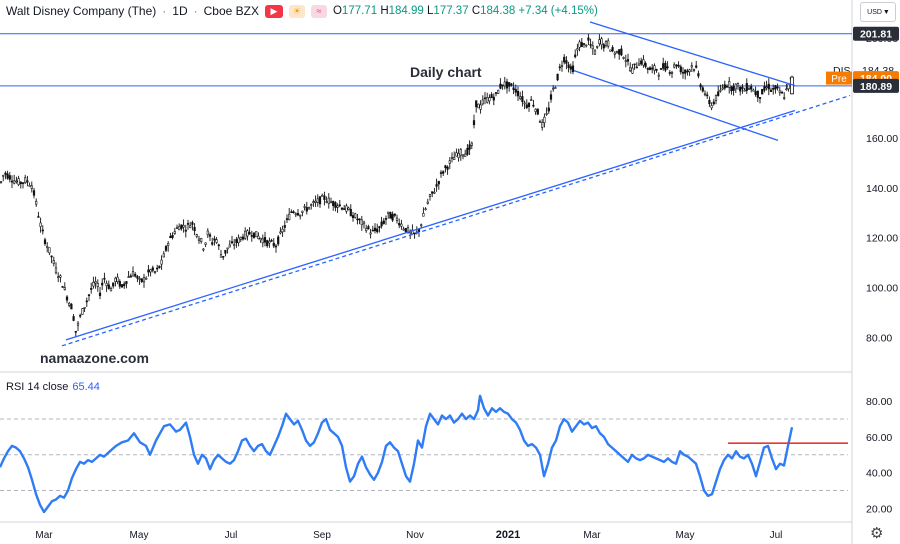 The image size is (900, 544). I want to click on rsi-legend: RSI 14 close 65.44, so click(53, 387).